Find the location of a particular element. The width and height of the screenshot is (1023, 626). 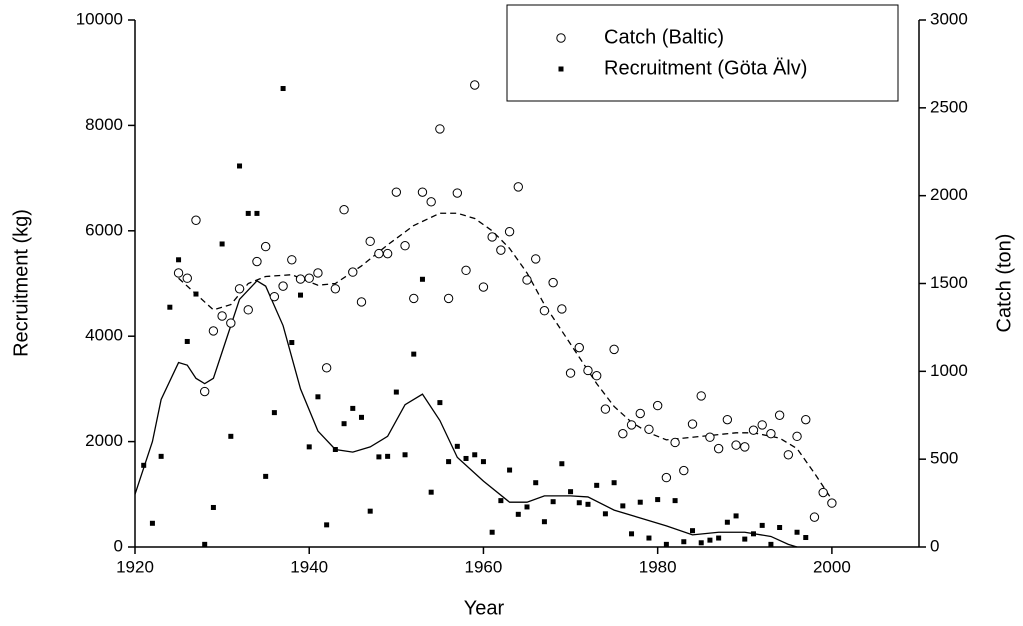

legend-marker is located at coordinates (561, 69).